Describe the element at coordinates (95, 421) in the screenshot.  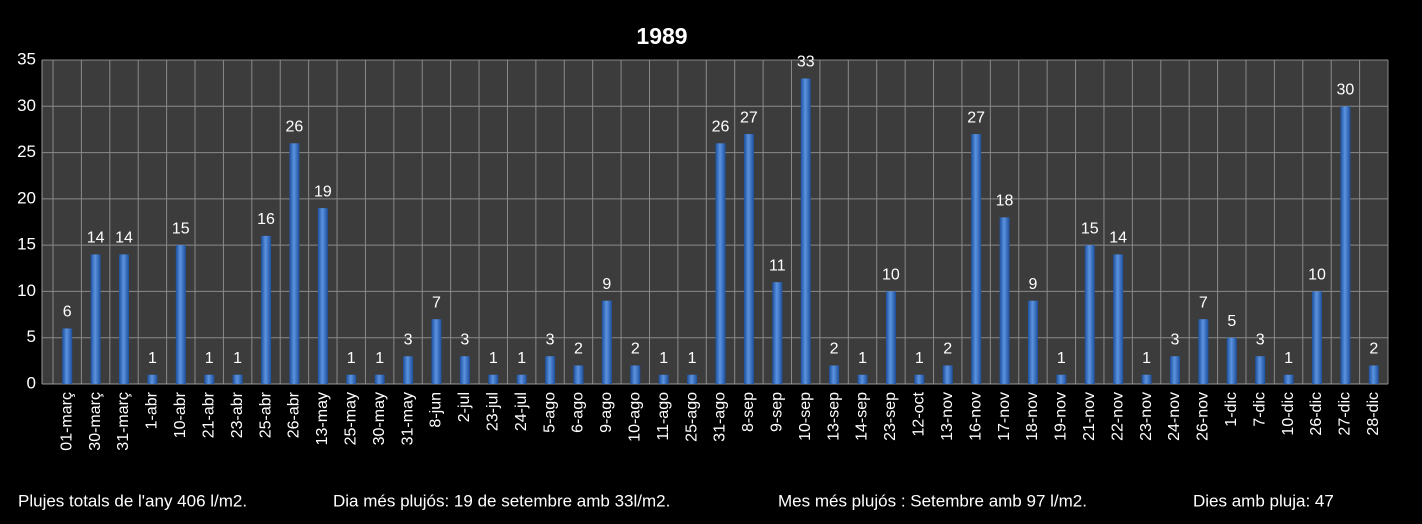
I see `x-tick-label: 30-març` at that location.